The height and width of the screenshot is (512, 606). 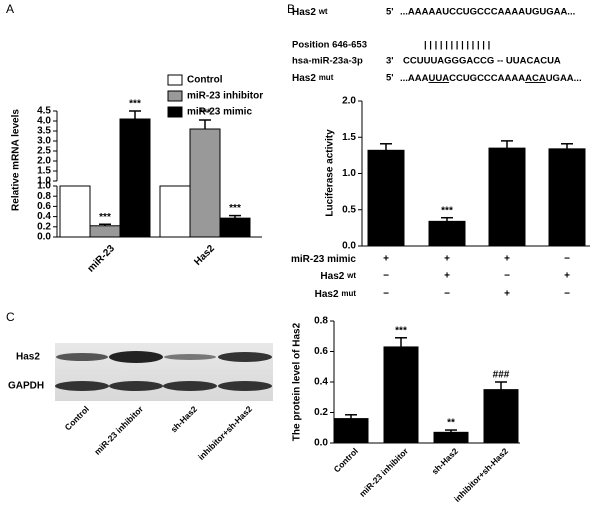 I want to click on panel-label: B, so click(x=291, y=9).